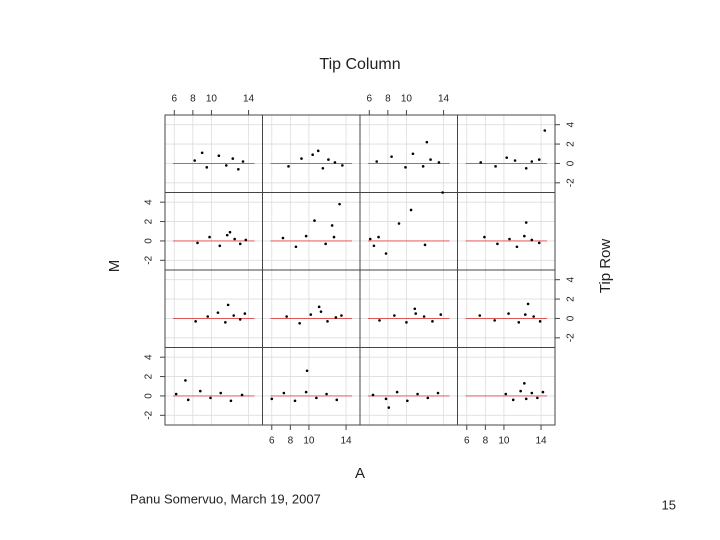 The image size is (720, 540). Describe the element at coordinates (114, 266) in the screenshot. I see `y-axis-label: M` at that location.